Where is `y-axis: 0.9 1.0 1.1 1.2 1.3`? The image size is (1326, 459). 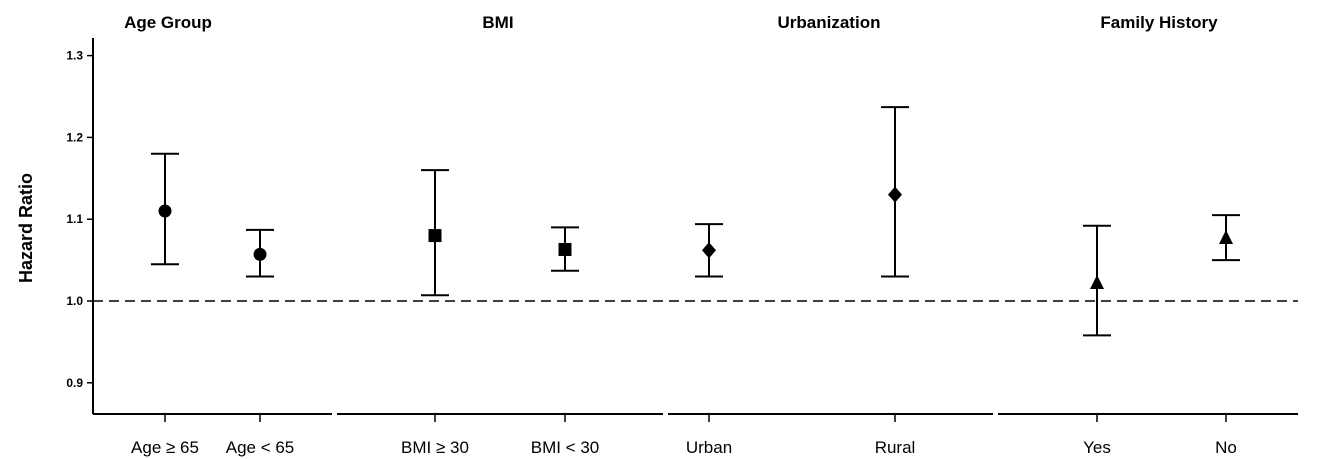 y-axis: 0.9 1.0 1.1 1.2 1.3 is located at coordinates (80, 226).